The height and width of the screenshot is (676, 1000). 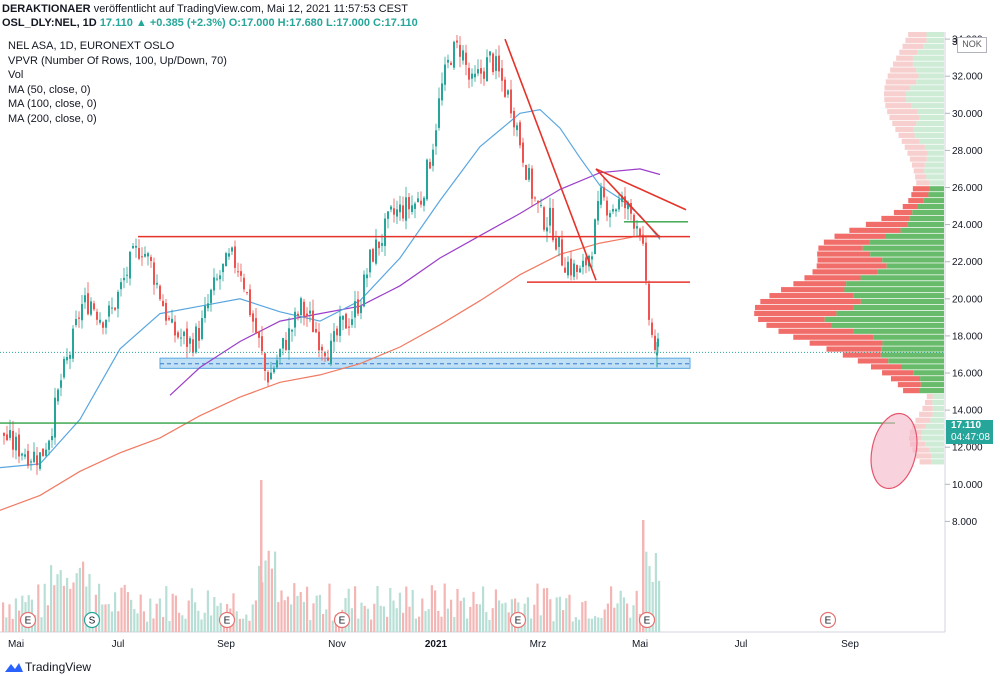 I want to click on descending-trendline, so click(x=550, y=159).